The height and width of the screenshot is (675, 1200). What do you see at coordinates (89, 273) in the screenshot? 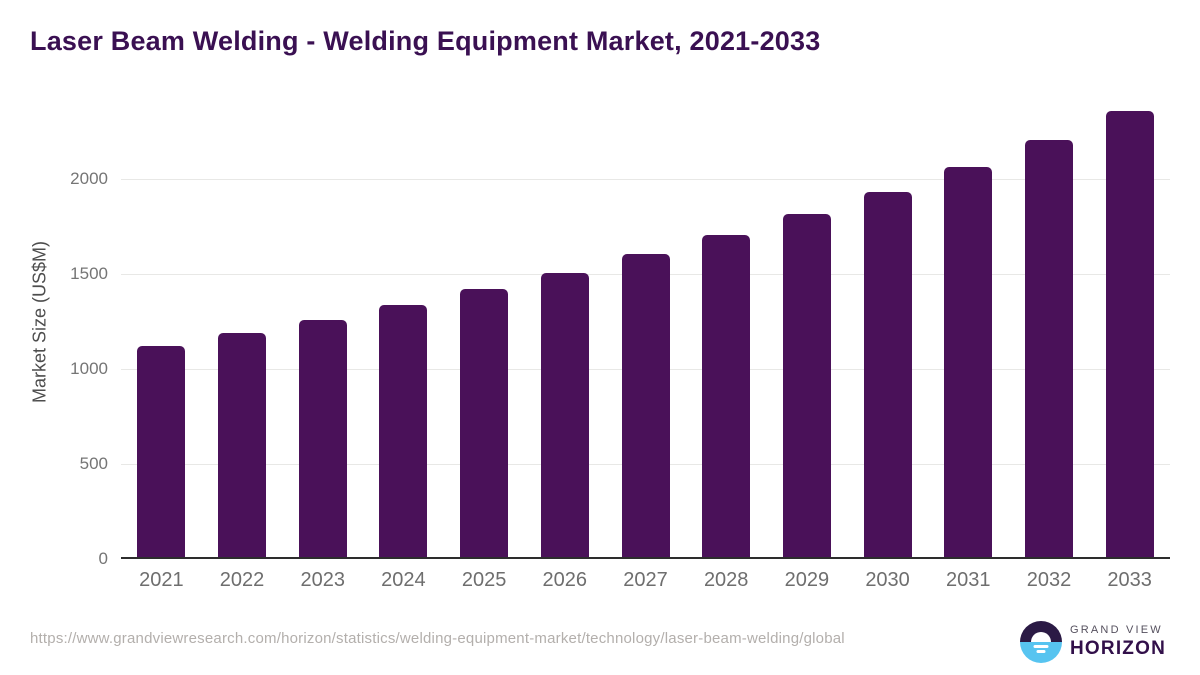
I see `y-tick-label: 1500` at bounding box center [89, 273].